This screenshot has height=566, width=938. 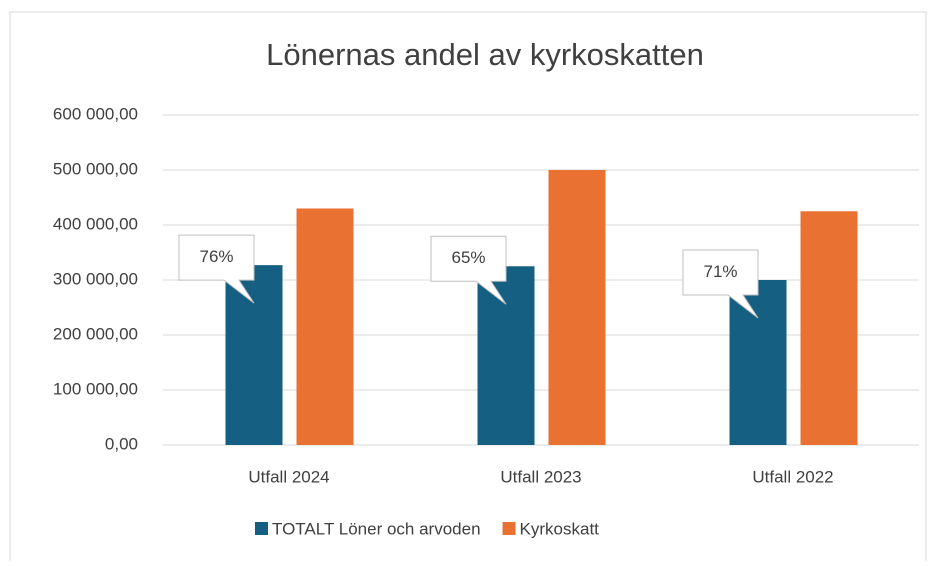 I want to click on y-tick-label: 500 000,00, so click(x=95, y=168).